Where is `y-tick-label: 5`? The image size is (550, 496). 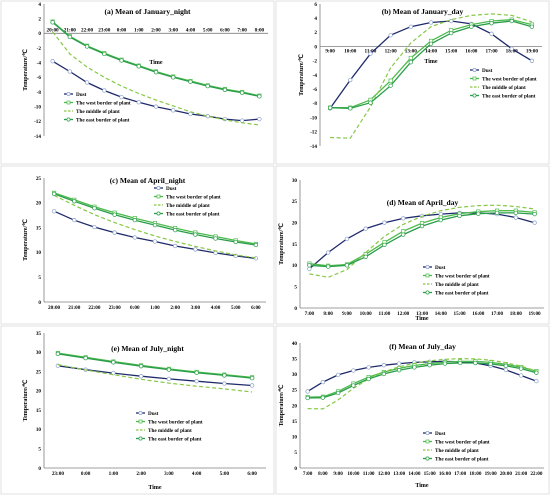
y-tick-label: 5 is located at coordinates (39, 278).